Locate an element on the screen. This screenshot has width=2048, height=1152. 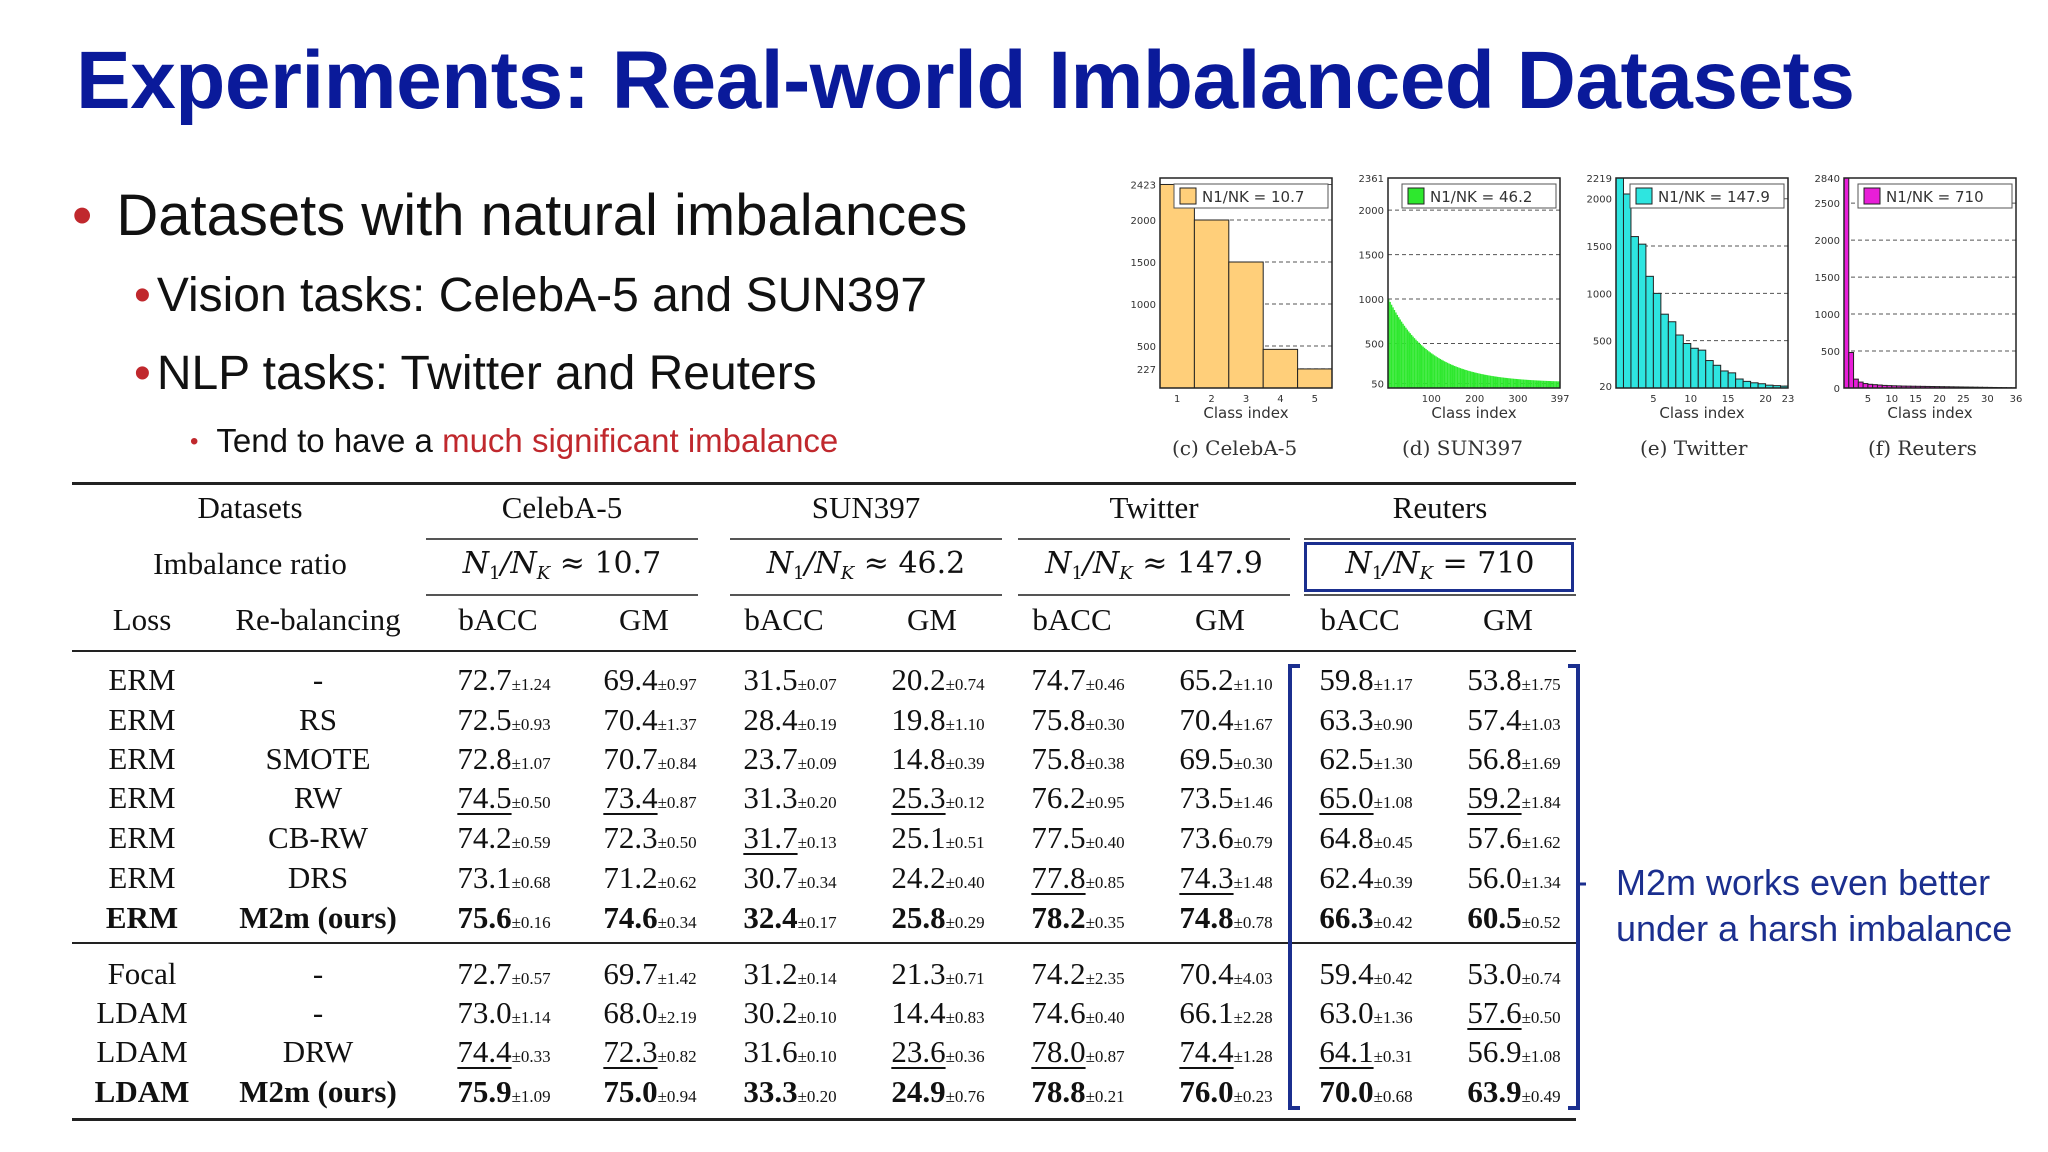
row-7-cell-3: 21.3±0.71 is located at coordinates (938, 973).